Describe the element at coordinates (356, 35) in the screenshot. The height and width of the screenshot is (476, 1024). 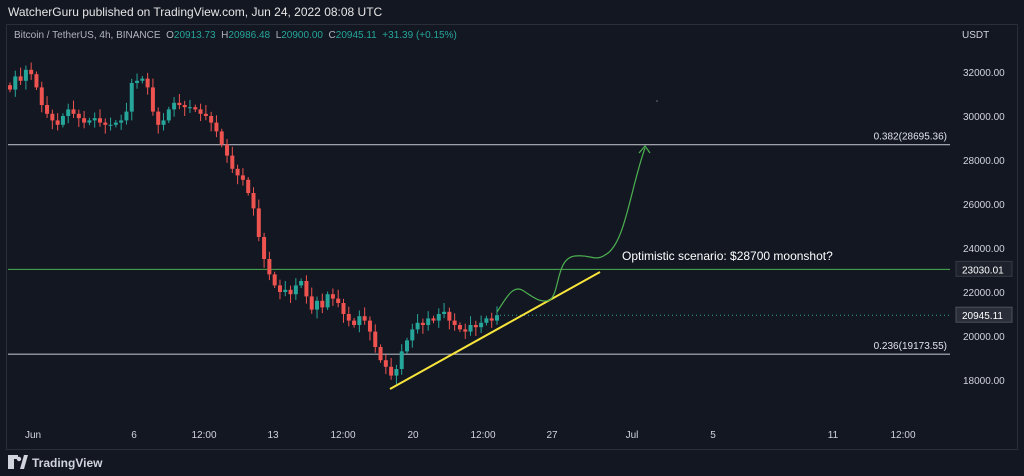
I see `close-value: 20945.11` at that location.